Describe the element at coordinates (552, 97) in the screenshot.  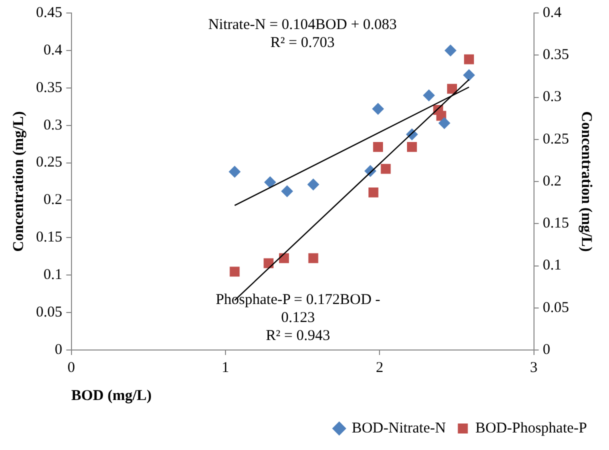
I see `y2-tick-label: 0.3` at that location.